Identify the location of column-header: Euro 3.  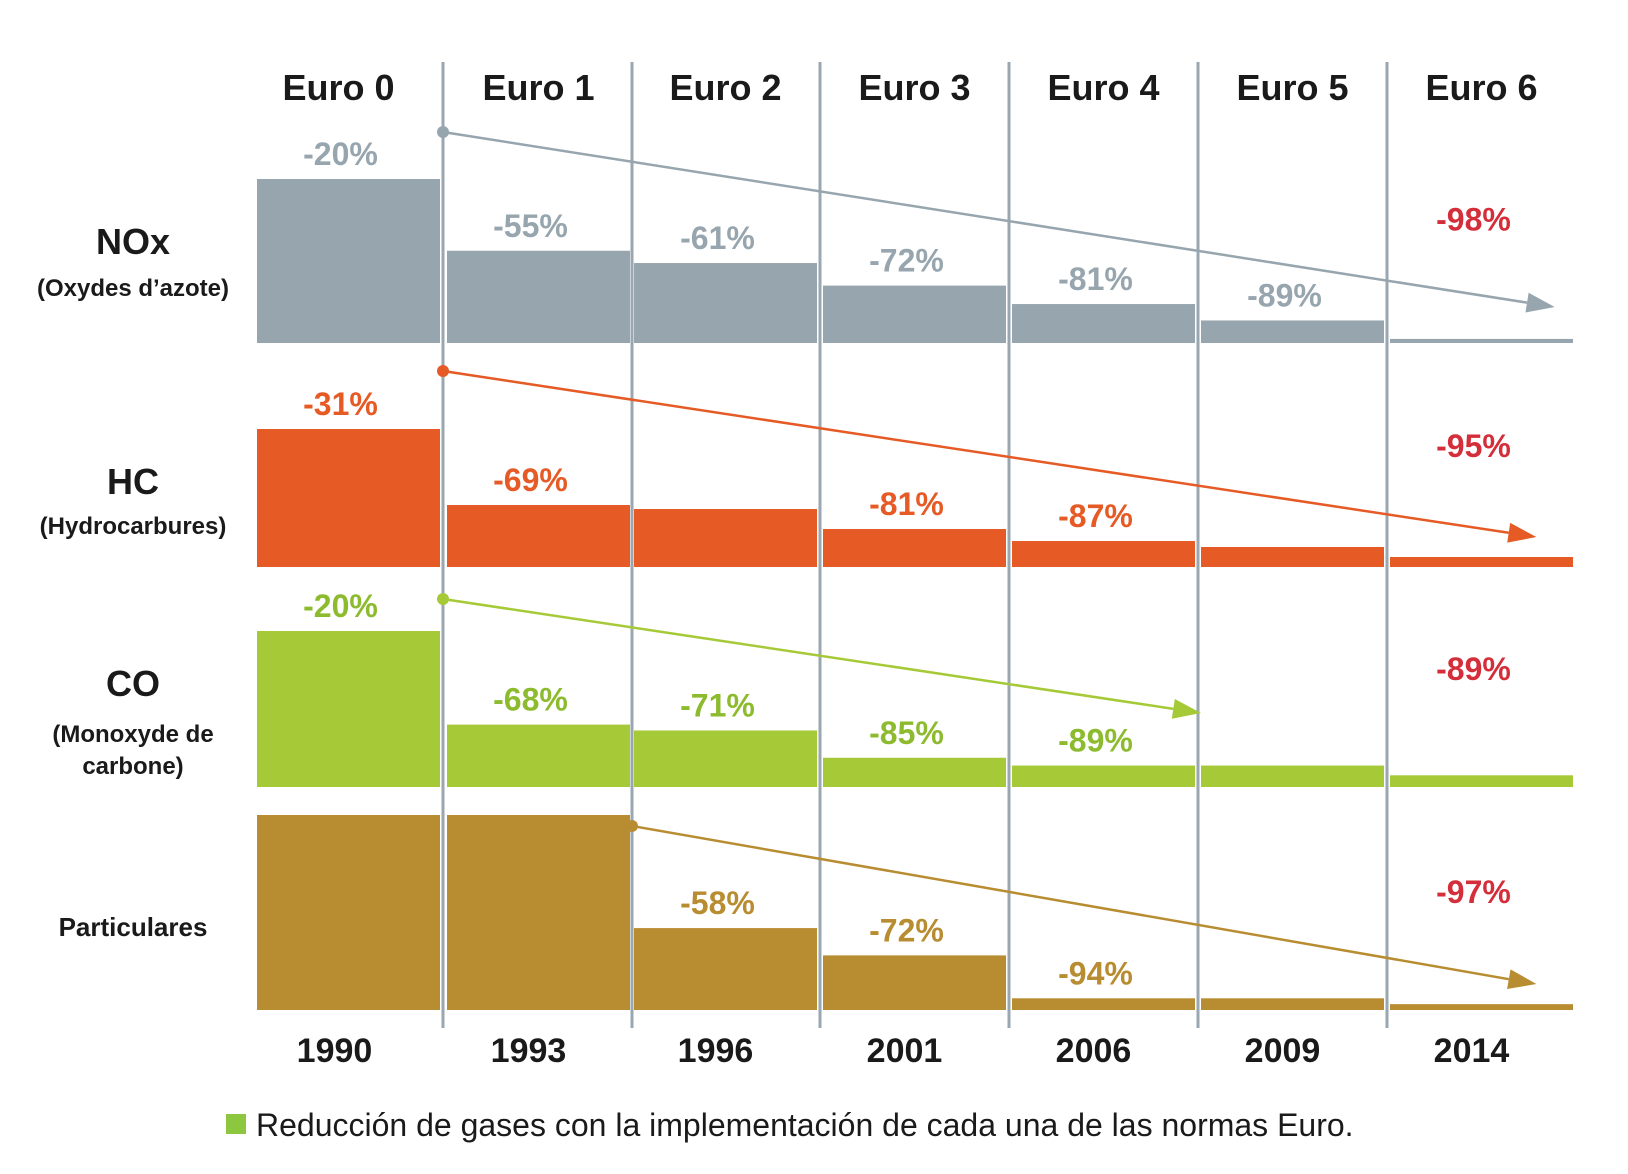
(914, 87).